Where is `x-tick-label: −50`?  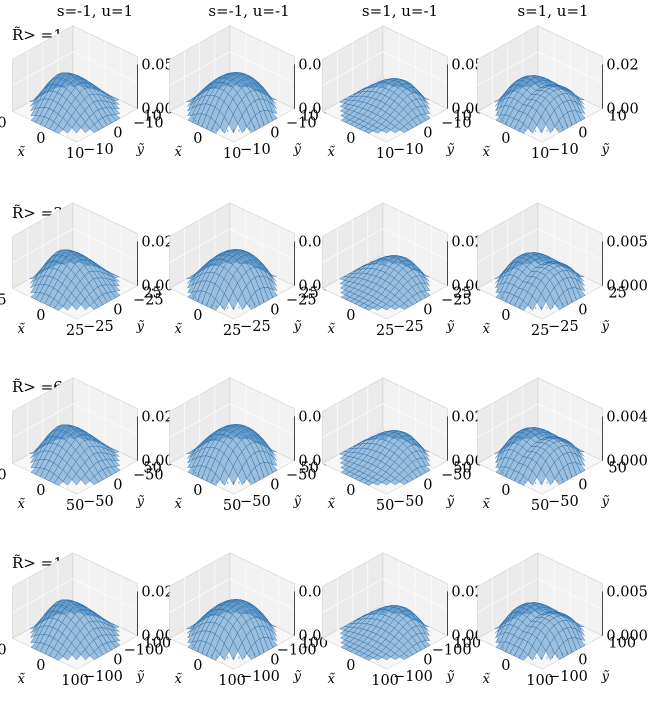 x-tick-label: −50 is located at coordinates (301, 475).